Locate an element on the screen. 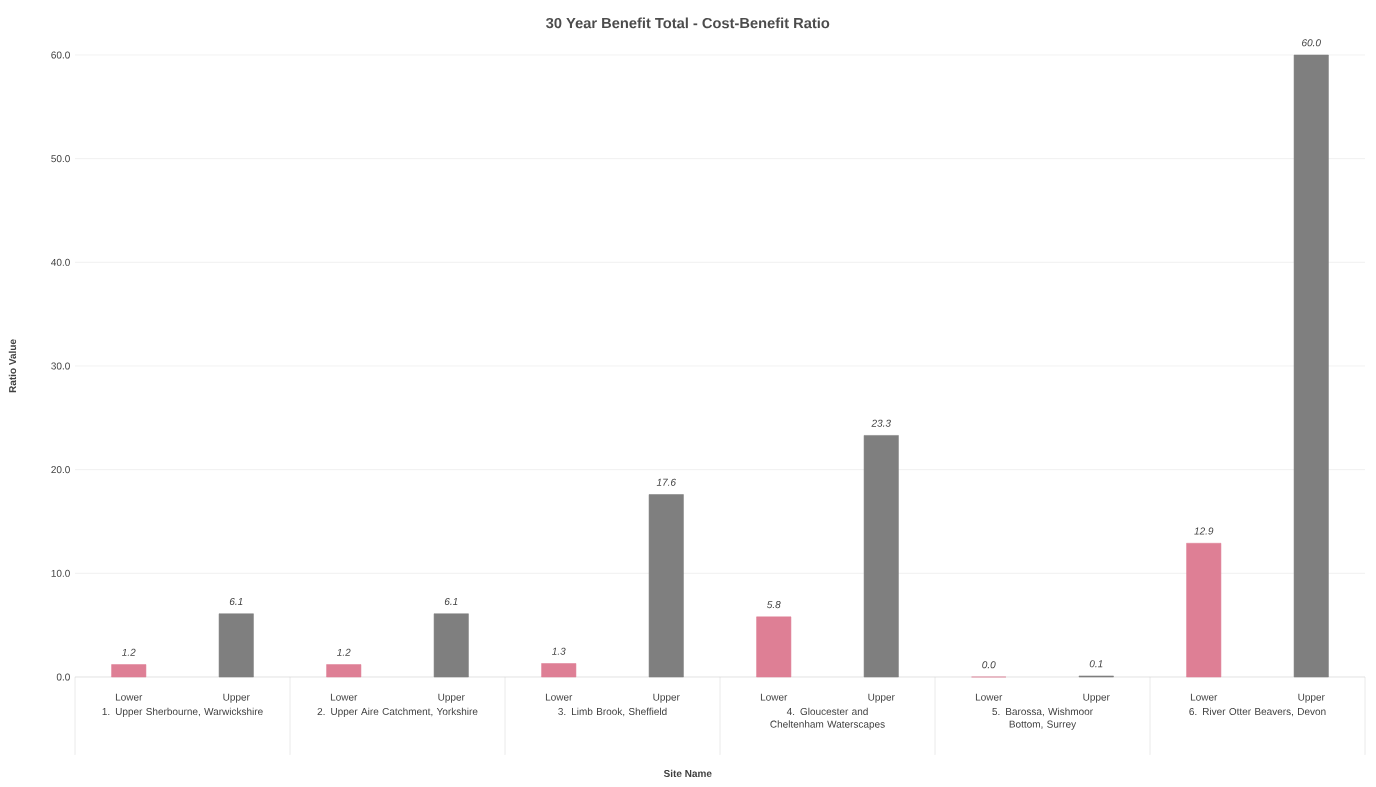  y-tick-label: 10.0 is located at coordinates (60, 573).